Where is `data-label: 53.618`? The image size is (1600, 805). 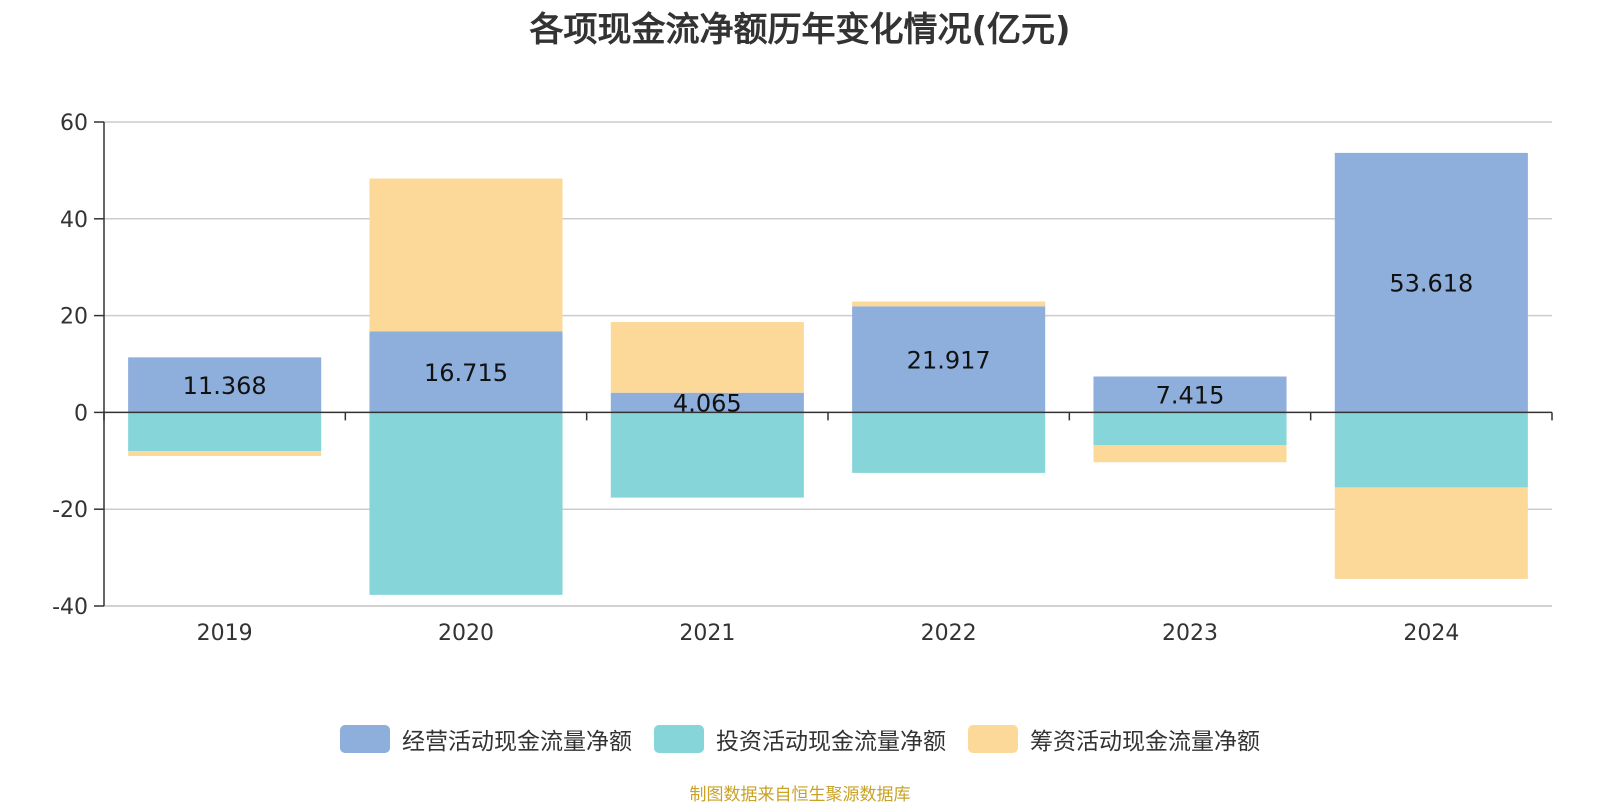 data-label: 53.618 is located at coordinates (1431, 284).